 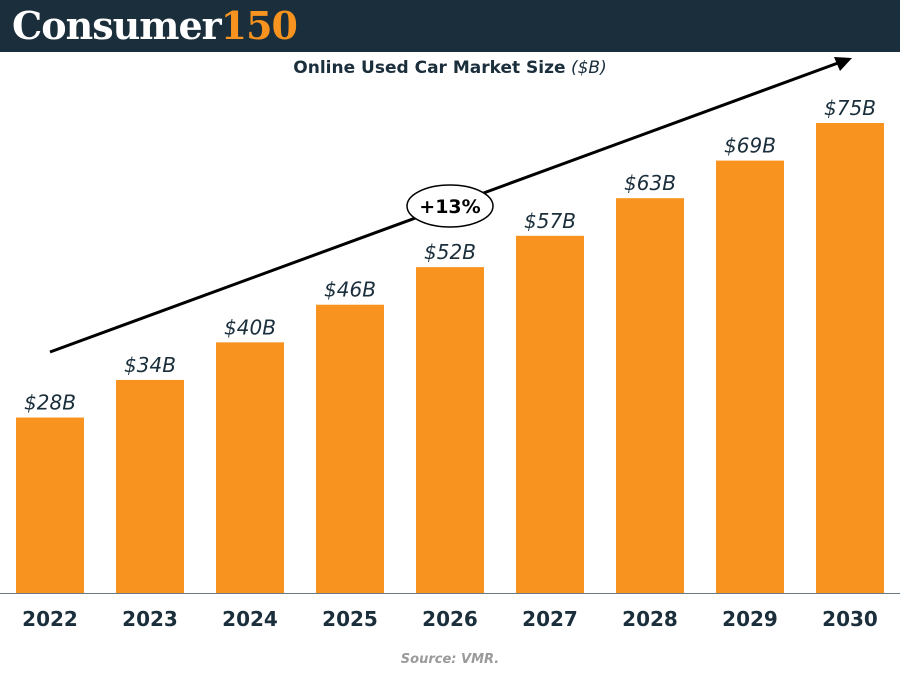 I want to click on source-note: Source: VMR., so click(x=450, y=659).